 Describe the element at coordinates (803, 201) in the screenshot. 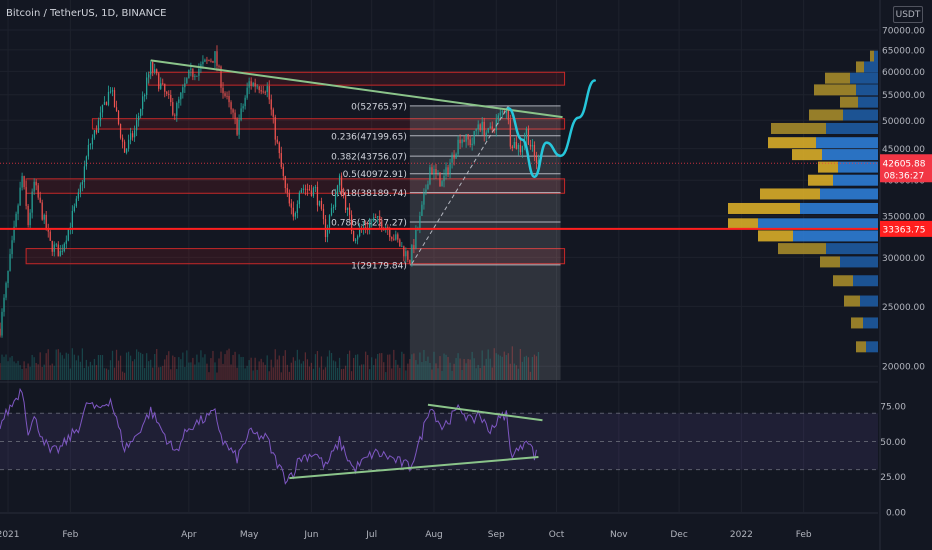

I see `volume-profile` at that location.